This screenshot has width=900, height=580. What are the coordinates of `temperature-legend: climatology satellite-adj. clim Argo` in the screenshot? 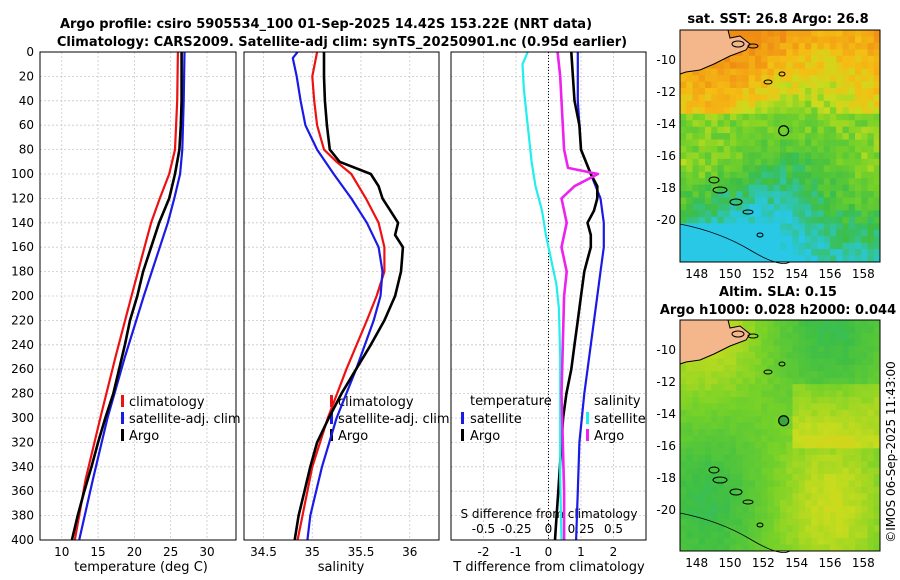 It's located at (181, 419).